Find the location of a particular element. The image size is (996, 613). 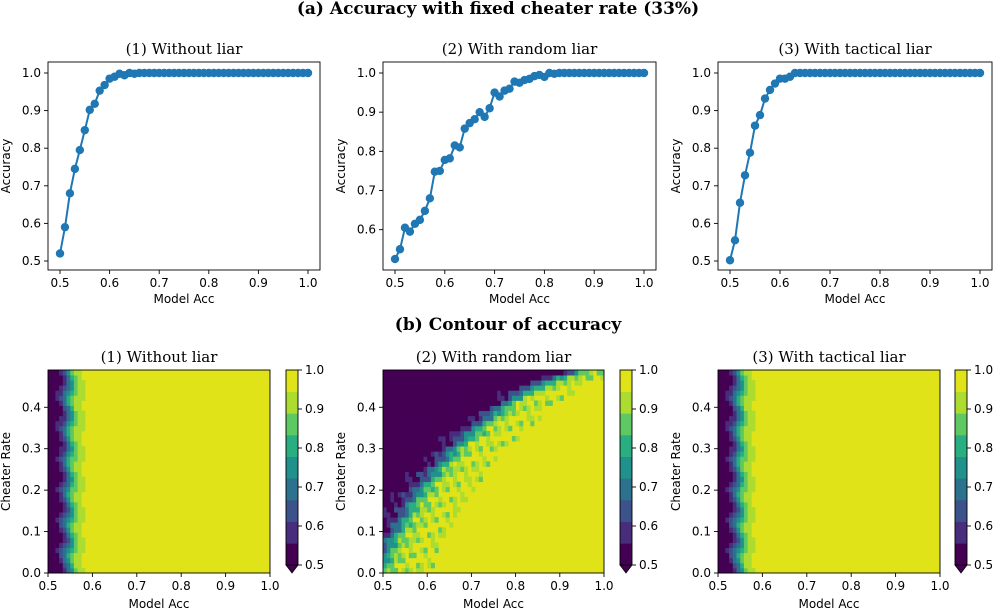

colorbar-tick-label: 1.0 is located at coordinates (648, 370).